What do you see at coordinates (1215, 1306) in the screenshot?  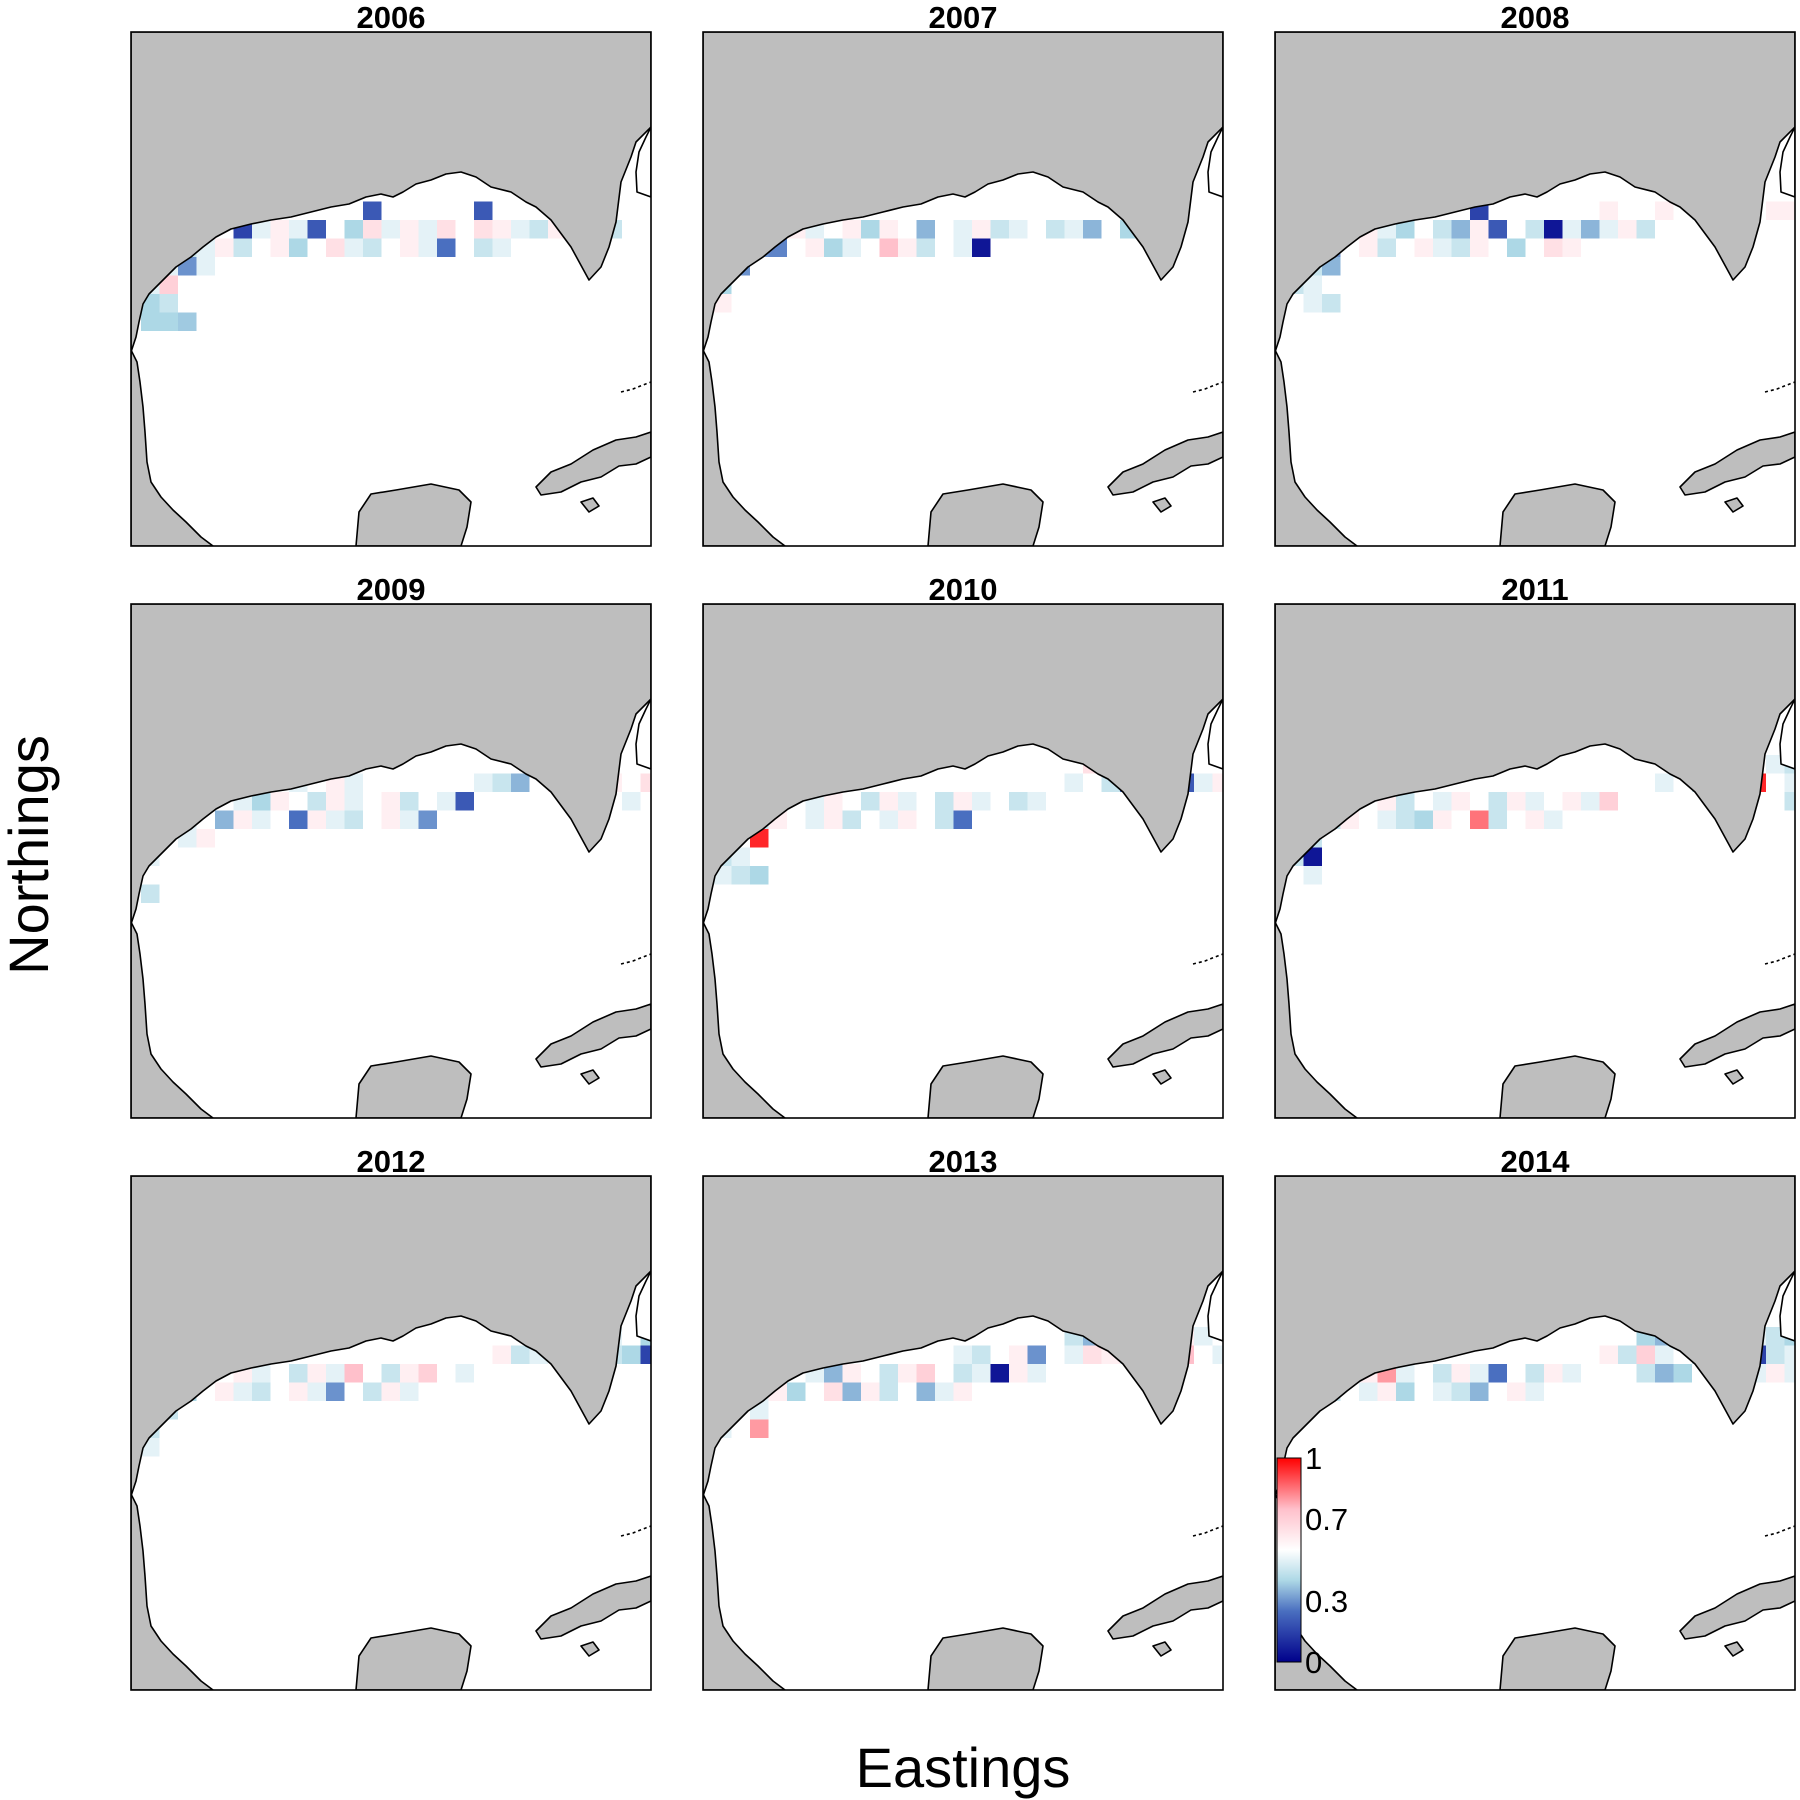 I see `atlantic-water` at bounding box center [1215, 1306].